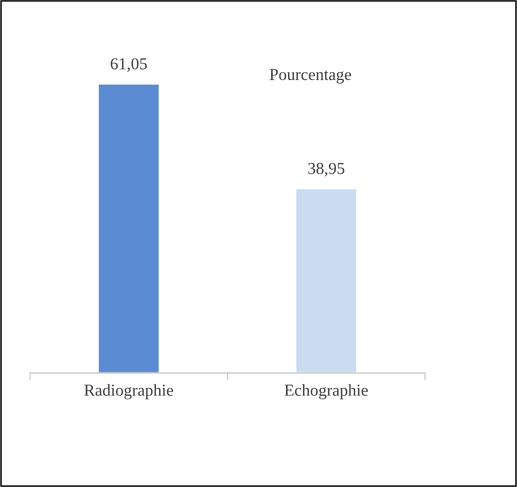  I want to click on x-tick-label: Radiographie, so click(129, 392).